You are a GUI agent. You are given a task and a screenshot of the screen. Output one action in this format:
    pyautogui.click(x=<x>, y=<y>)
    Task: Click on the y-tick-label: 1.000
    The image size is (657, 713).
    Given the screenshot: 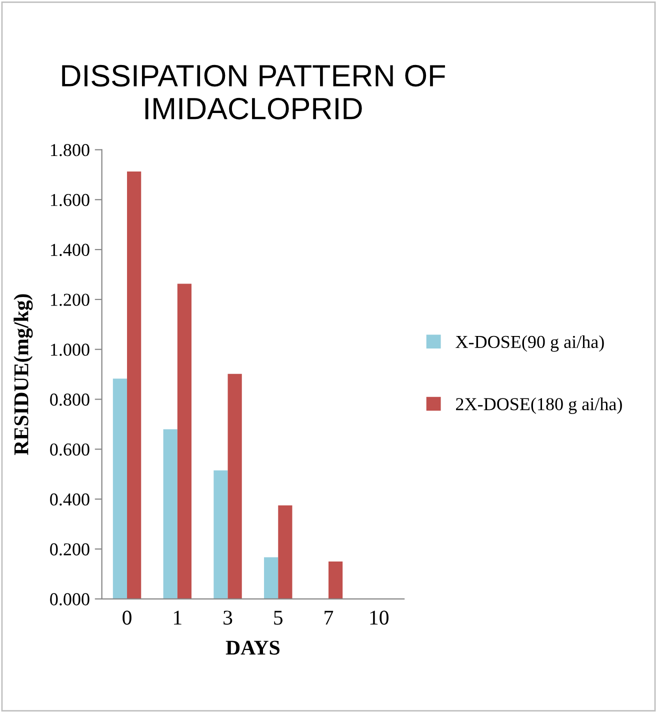 What is the action you would take?
    pyautogui.click(x=70, y=350)
    